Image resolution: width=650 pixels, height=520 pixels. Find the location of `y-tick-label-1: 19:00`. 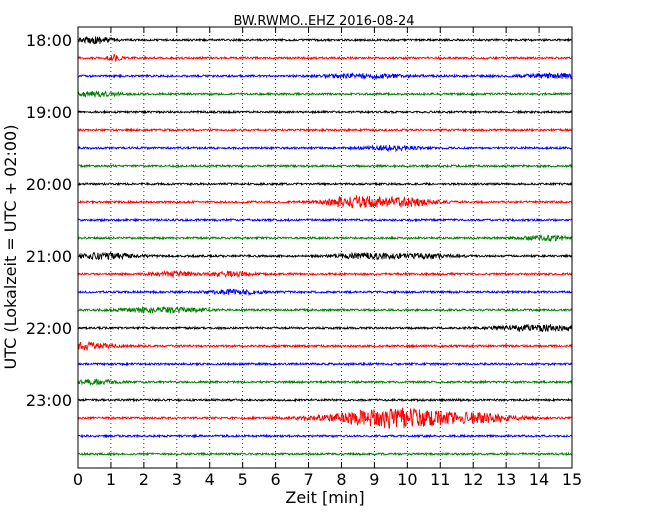

y-tick-label-1: 19:00 is located at coordinates (49, 112).